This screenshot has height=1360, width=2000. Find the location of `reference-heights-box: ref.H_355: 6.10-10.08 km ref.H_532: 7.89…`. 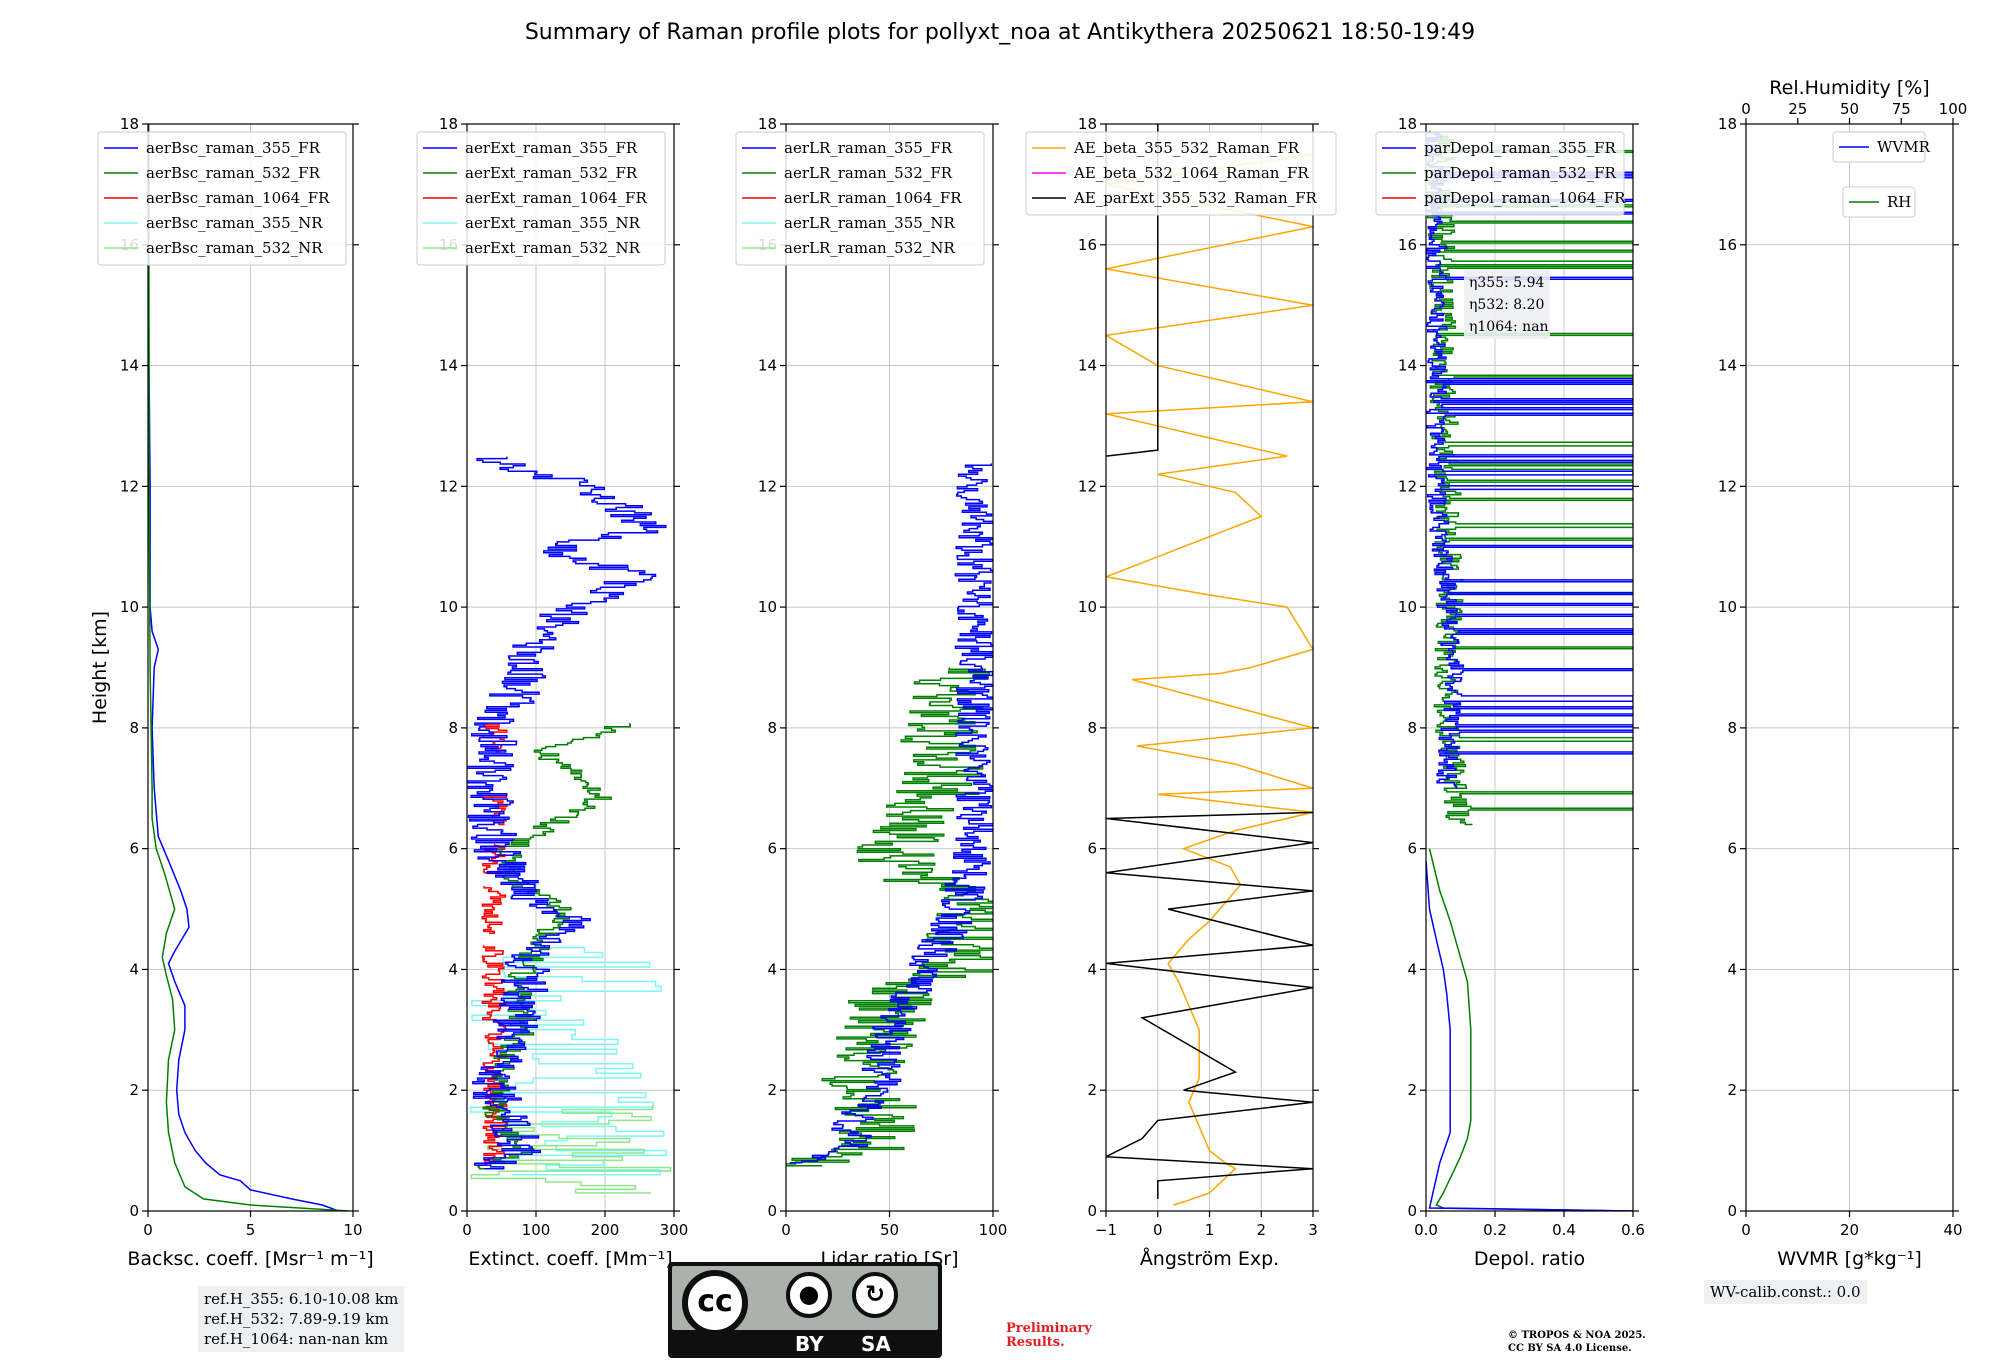

reference-heights-box: ref.H_355: 6.10-10.08 km ref.H_532: 7.89… is located at coordinates (301, 1319).